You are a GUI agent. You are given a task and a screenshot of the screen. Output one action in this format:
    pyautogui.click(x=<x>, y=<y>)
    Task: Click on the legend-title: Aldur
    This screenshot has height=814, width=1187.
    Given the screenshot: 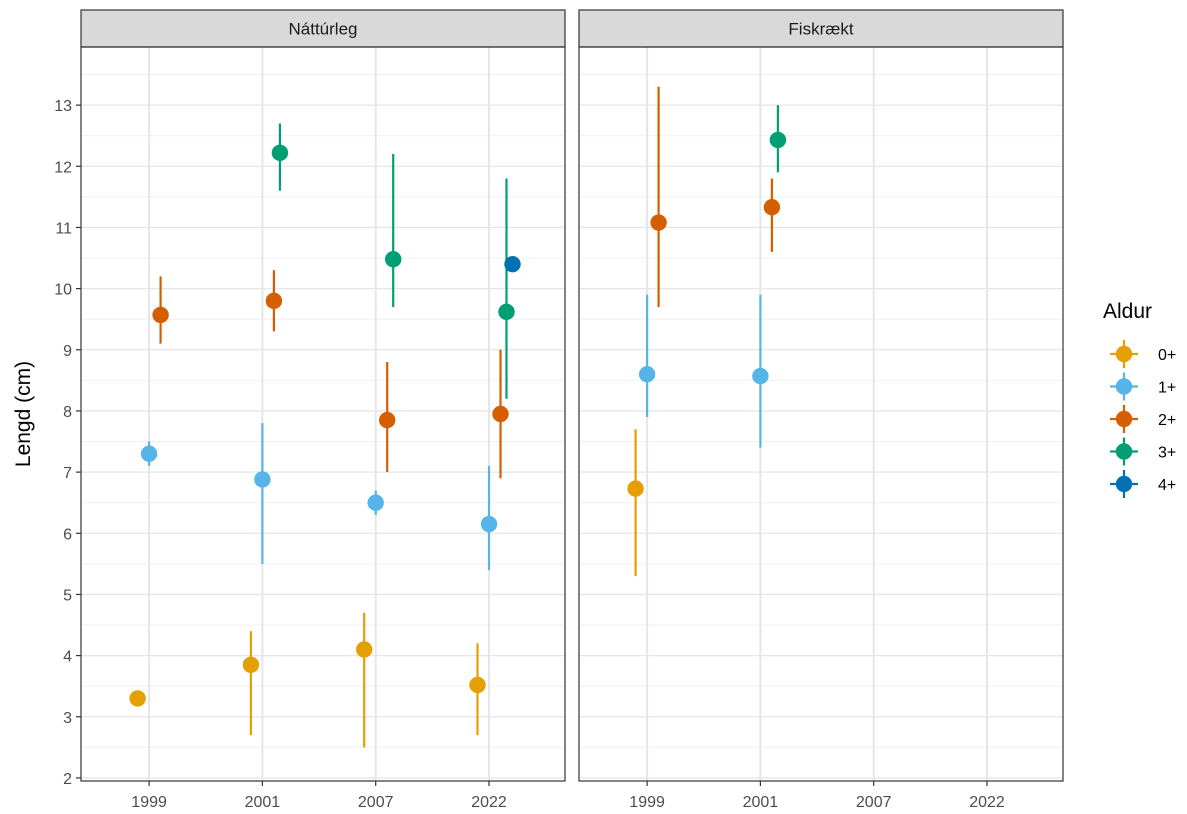 What is the action you would take?
    pyautogui.click(x=1127, y=311)
    